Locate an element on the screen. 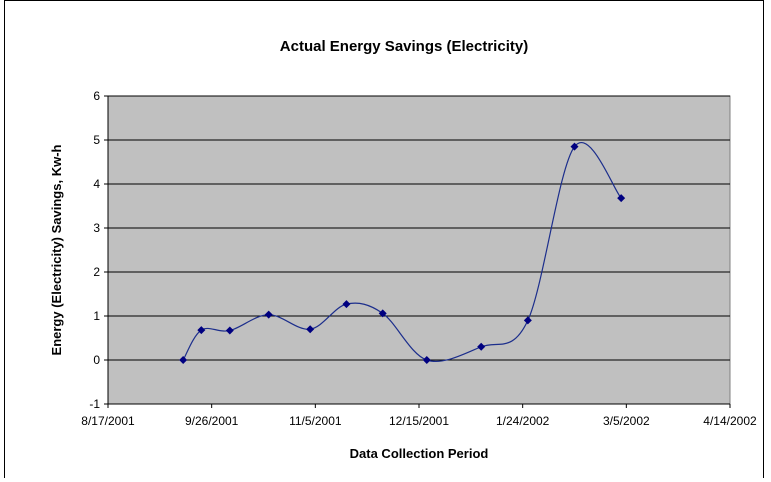 The height and width of the screenshot is (482, 771). y-tick-label: 2 is located at coordinates (96, 272).